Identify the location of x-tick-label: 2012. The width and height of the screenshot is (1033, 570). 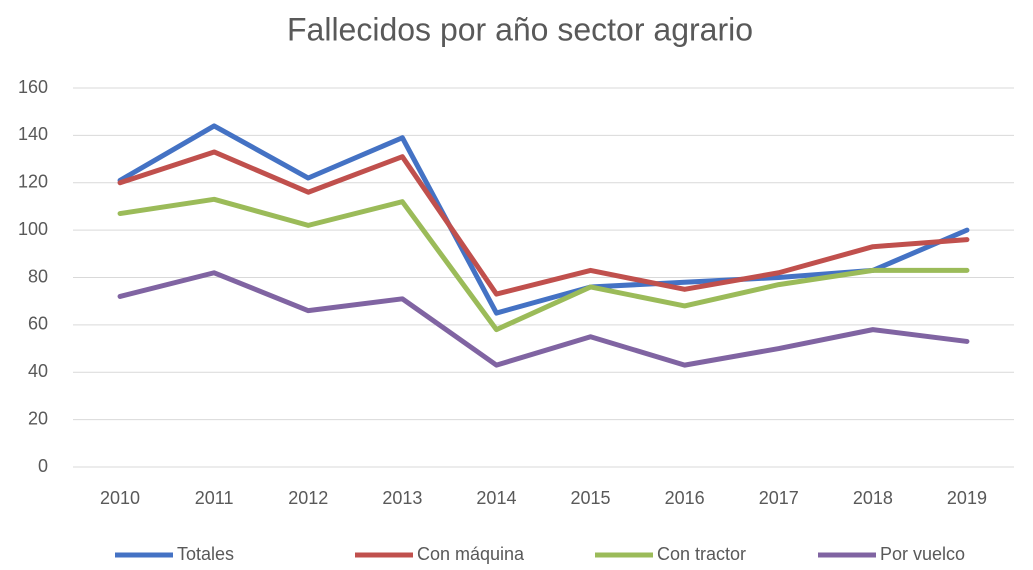
(308, 498).